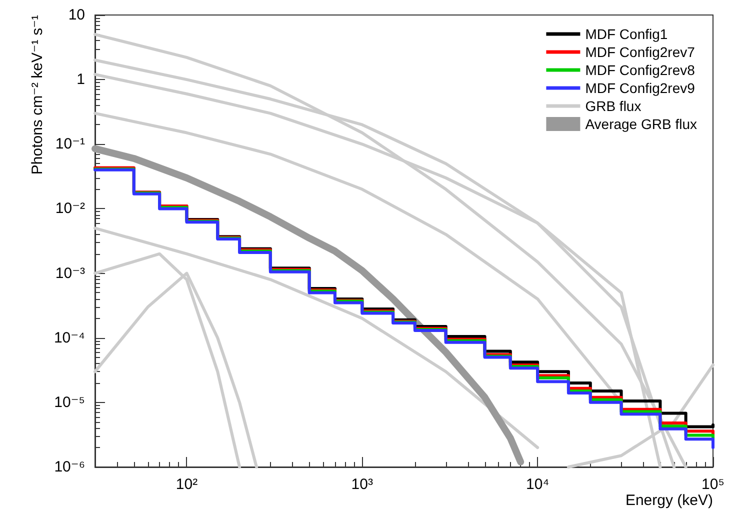 The height and width of the screenshot is (516, 730). Describe the element at coordinates (187, 484) in the screenshot. I see `x-tick-label: 10²` at that location.